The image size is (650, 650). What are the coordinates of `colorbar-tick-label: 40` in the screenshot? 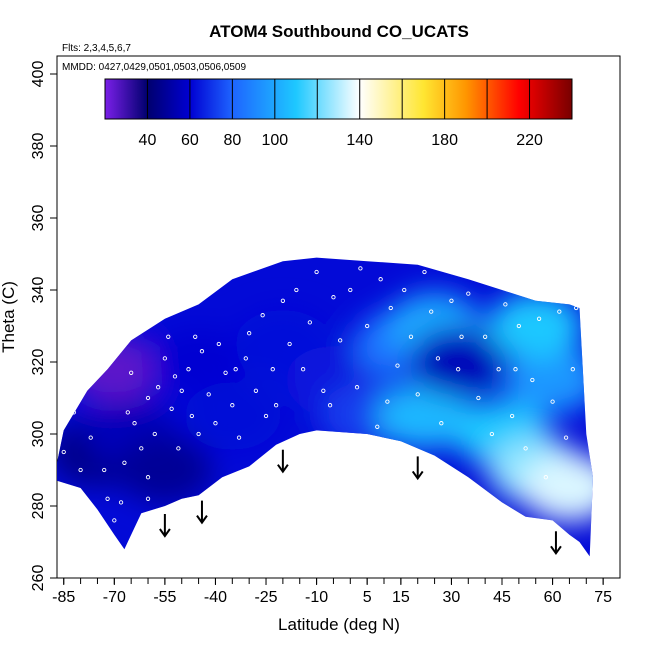 It's located at (148, 140).